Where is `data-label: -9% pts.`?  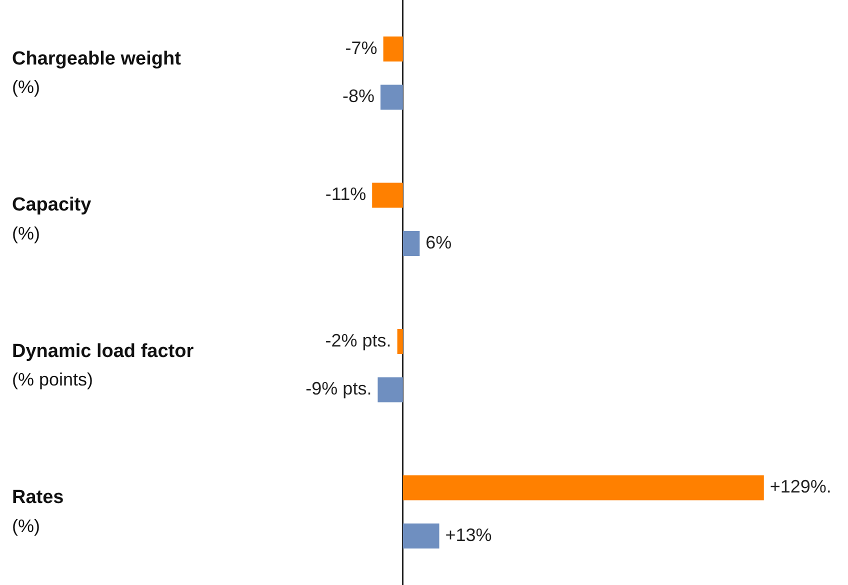
data-label: -9% pts. is located at coordinates (339, 388).